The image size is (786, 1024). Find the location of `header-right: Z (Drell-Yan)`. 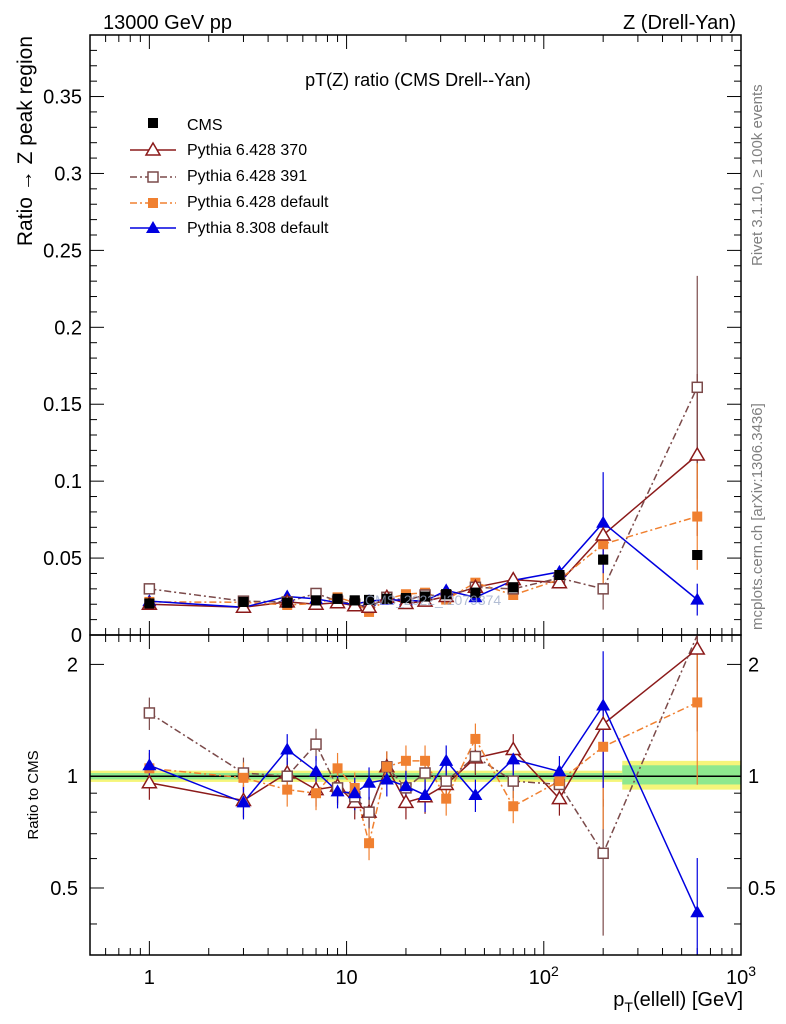

header-right: Z (Drell-Yan) is located at coordinates (679, 23).